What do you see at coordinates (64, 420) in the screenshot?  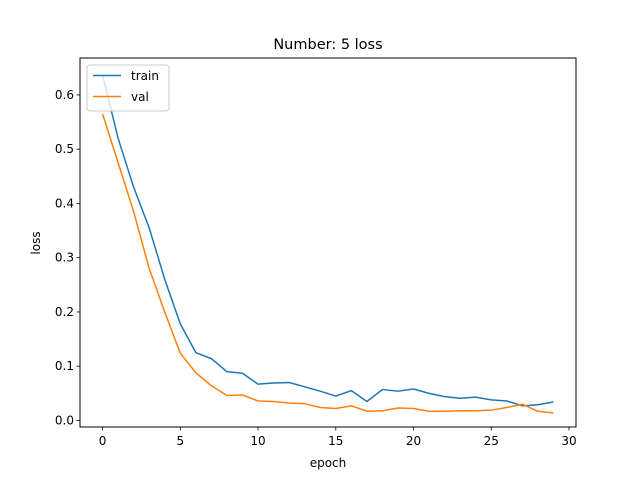 I see `y-tick-label: 0.0` at bounding box center [64, 420].